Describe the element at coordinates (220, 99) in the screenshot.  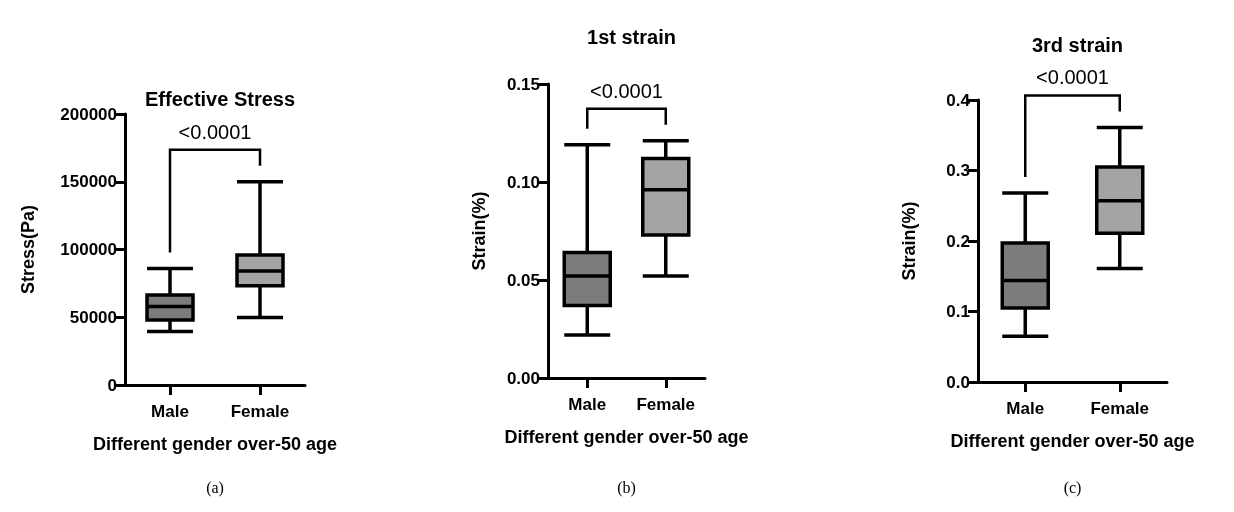
I see `chart-title: Effective Stress` at that location.